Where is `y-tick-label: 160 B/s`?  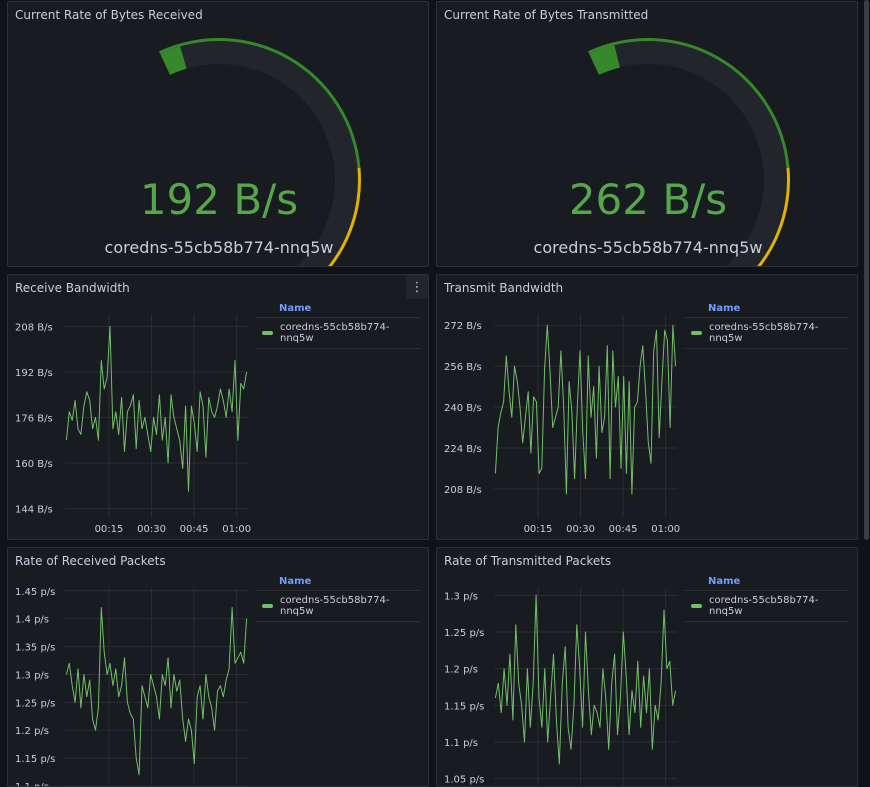
y-tick-label: 160 B/s is located at coordinates (34, 464).